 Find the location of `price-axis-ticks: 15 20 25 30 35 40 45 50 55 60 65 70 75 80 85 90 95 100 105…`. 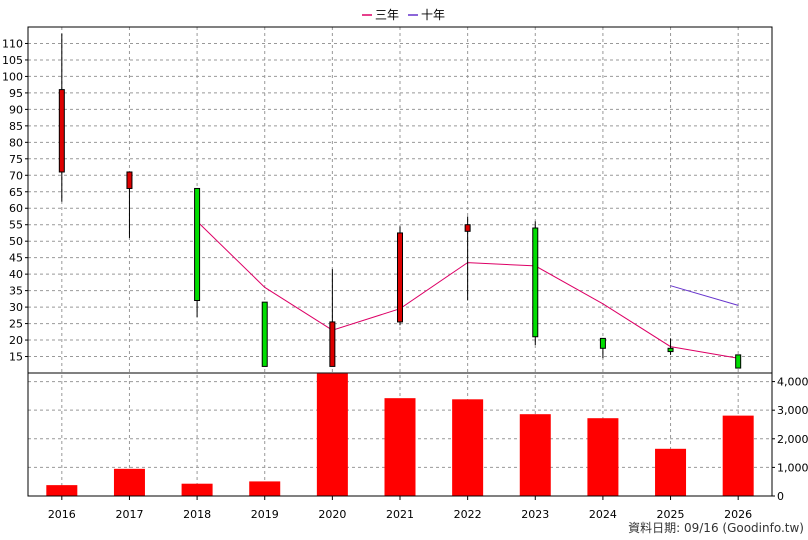

price-axis-ticks: 15 20 25 30 35 40 45 50 55 60 65 70 75 80 85 90 95 100 105… is located at coordinates (15, 200).